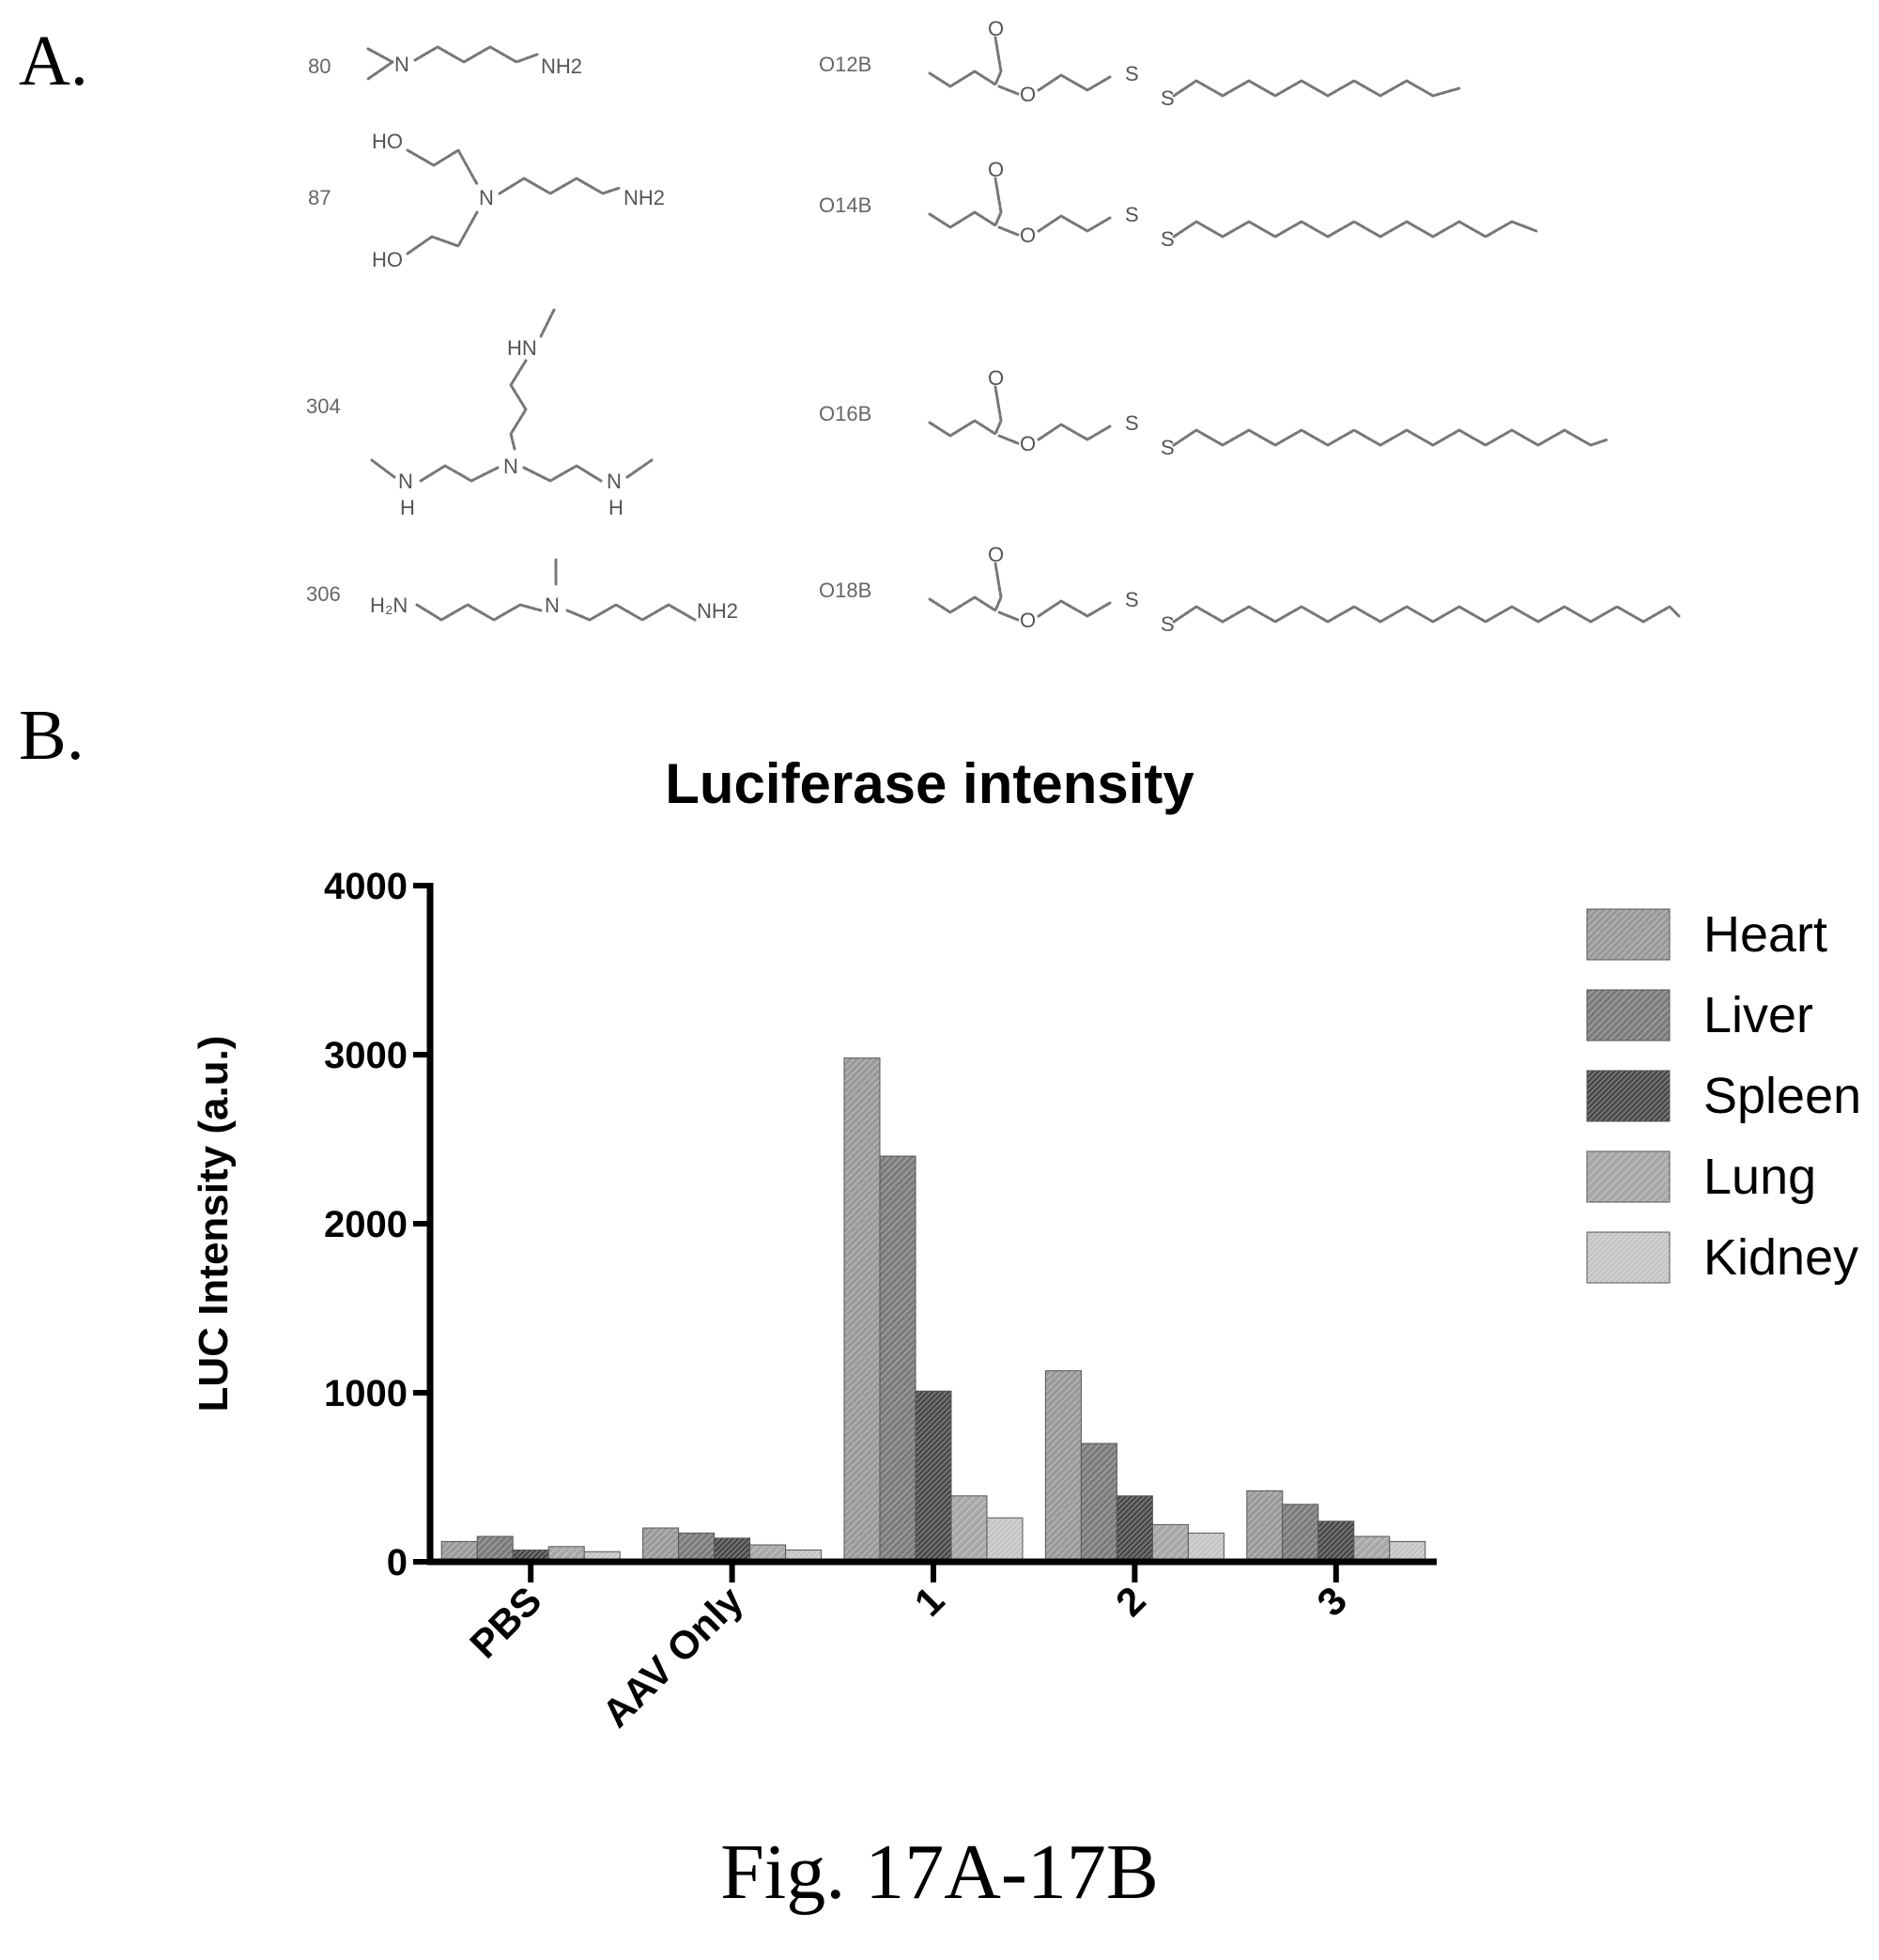 The height and width of the screenshot is (1960, 1879). I want to click on legend-swatch-kidney, so click(1628, 1257).